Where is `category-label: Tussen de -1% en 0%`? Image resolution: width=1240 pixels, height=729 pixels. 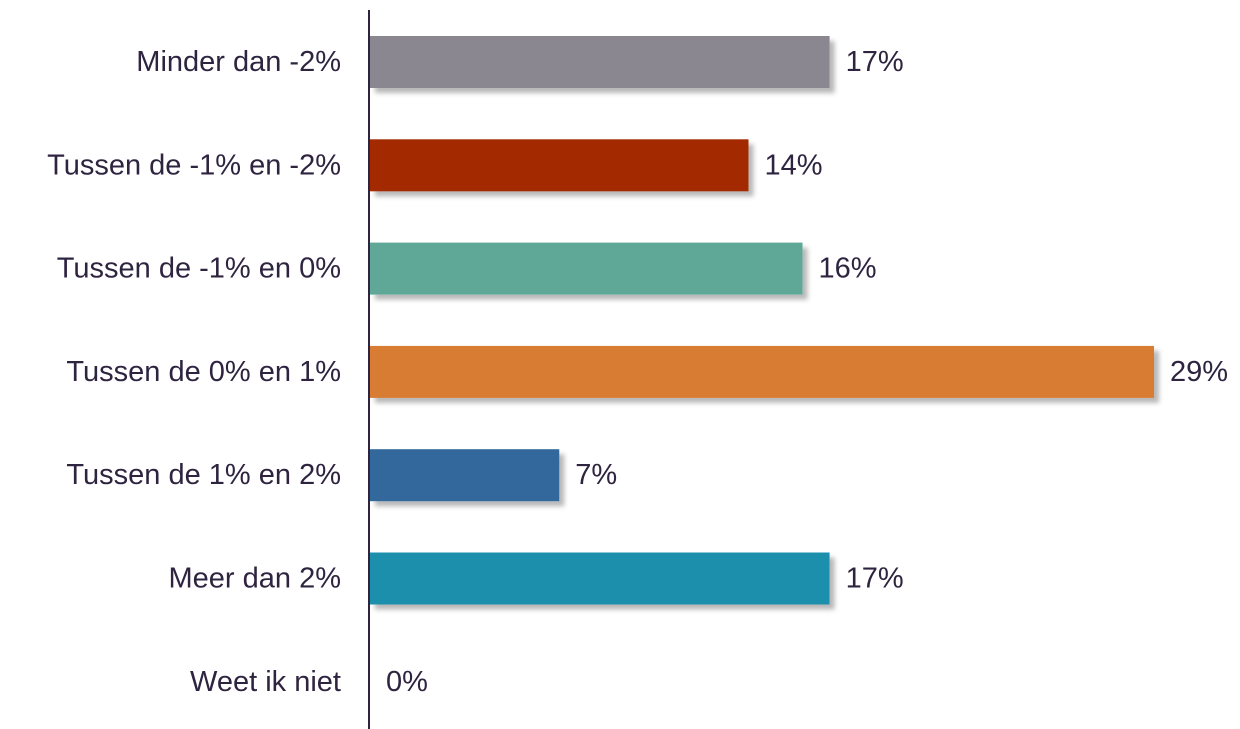 category-label: Tussen de -1% en 0% is located at coordinates (199, 269).